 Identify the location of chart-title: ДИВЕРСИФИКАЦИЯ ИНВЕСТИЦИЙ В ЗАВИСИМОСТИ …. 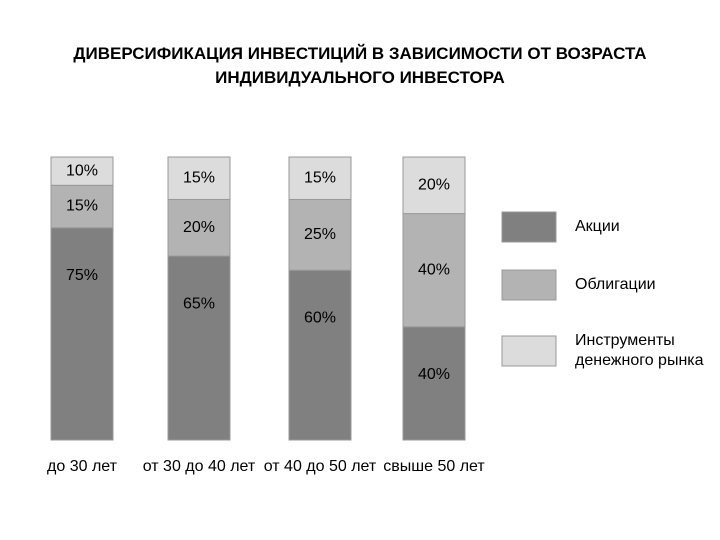
(360, 65).